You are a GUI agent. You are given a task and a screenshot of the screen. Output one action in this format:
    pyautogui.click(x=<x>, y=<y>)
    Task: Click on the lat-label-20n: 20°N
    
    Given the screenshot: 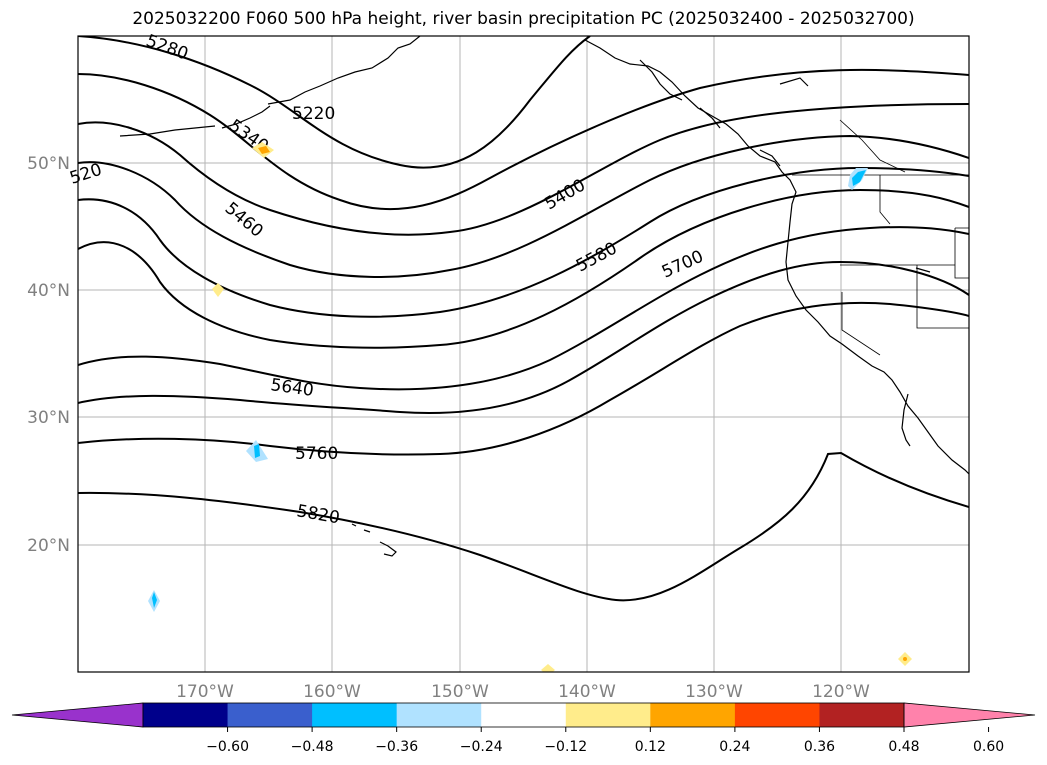 What is the action you would take?
    pyautogui.click(x=48, y=546)
    